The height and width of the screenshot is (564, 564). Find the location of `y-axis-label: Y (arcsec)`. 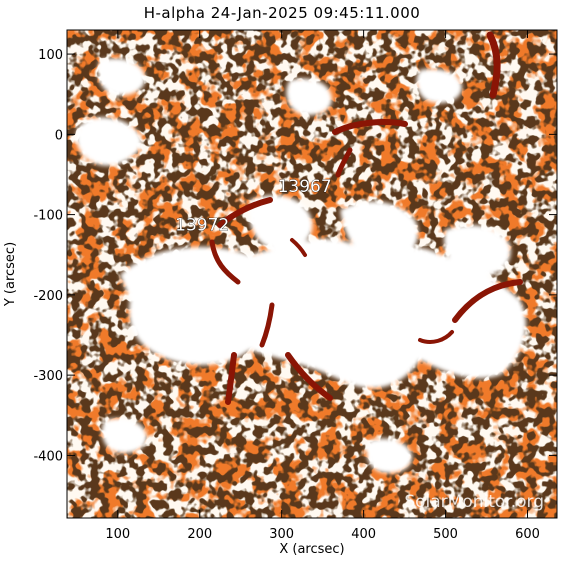

y-axis-label: Y (arcsec) is located at coordinates (10, 274).